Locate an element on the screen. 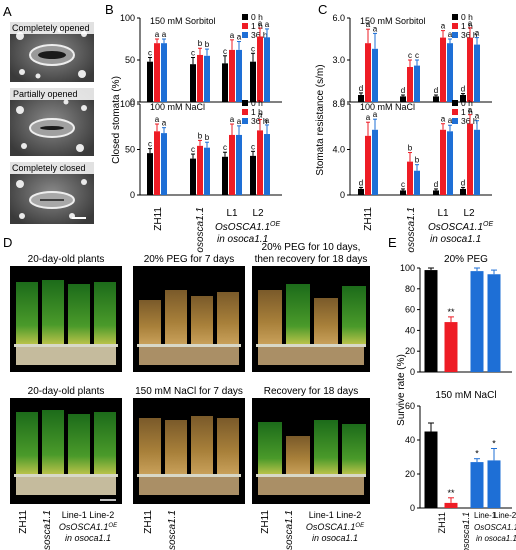 The width and height of the screenshot is (516, 550). d-xlabel-oe-1: OsOSCA1.1OE is located at coordinates (88, 527).